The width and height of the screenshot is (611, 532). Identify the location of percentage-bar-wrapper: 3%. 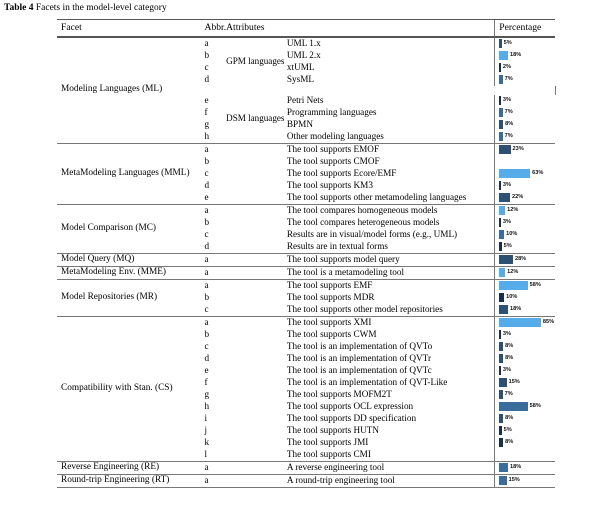
(527, 100).